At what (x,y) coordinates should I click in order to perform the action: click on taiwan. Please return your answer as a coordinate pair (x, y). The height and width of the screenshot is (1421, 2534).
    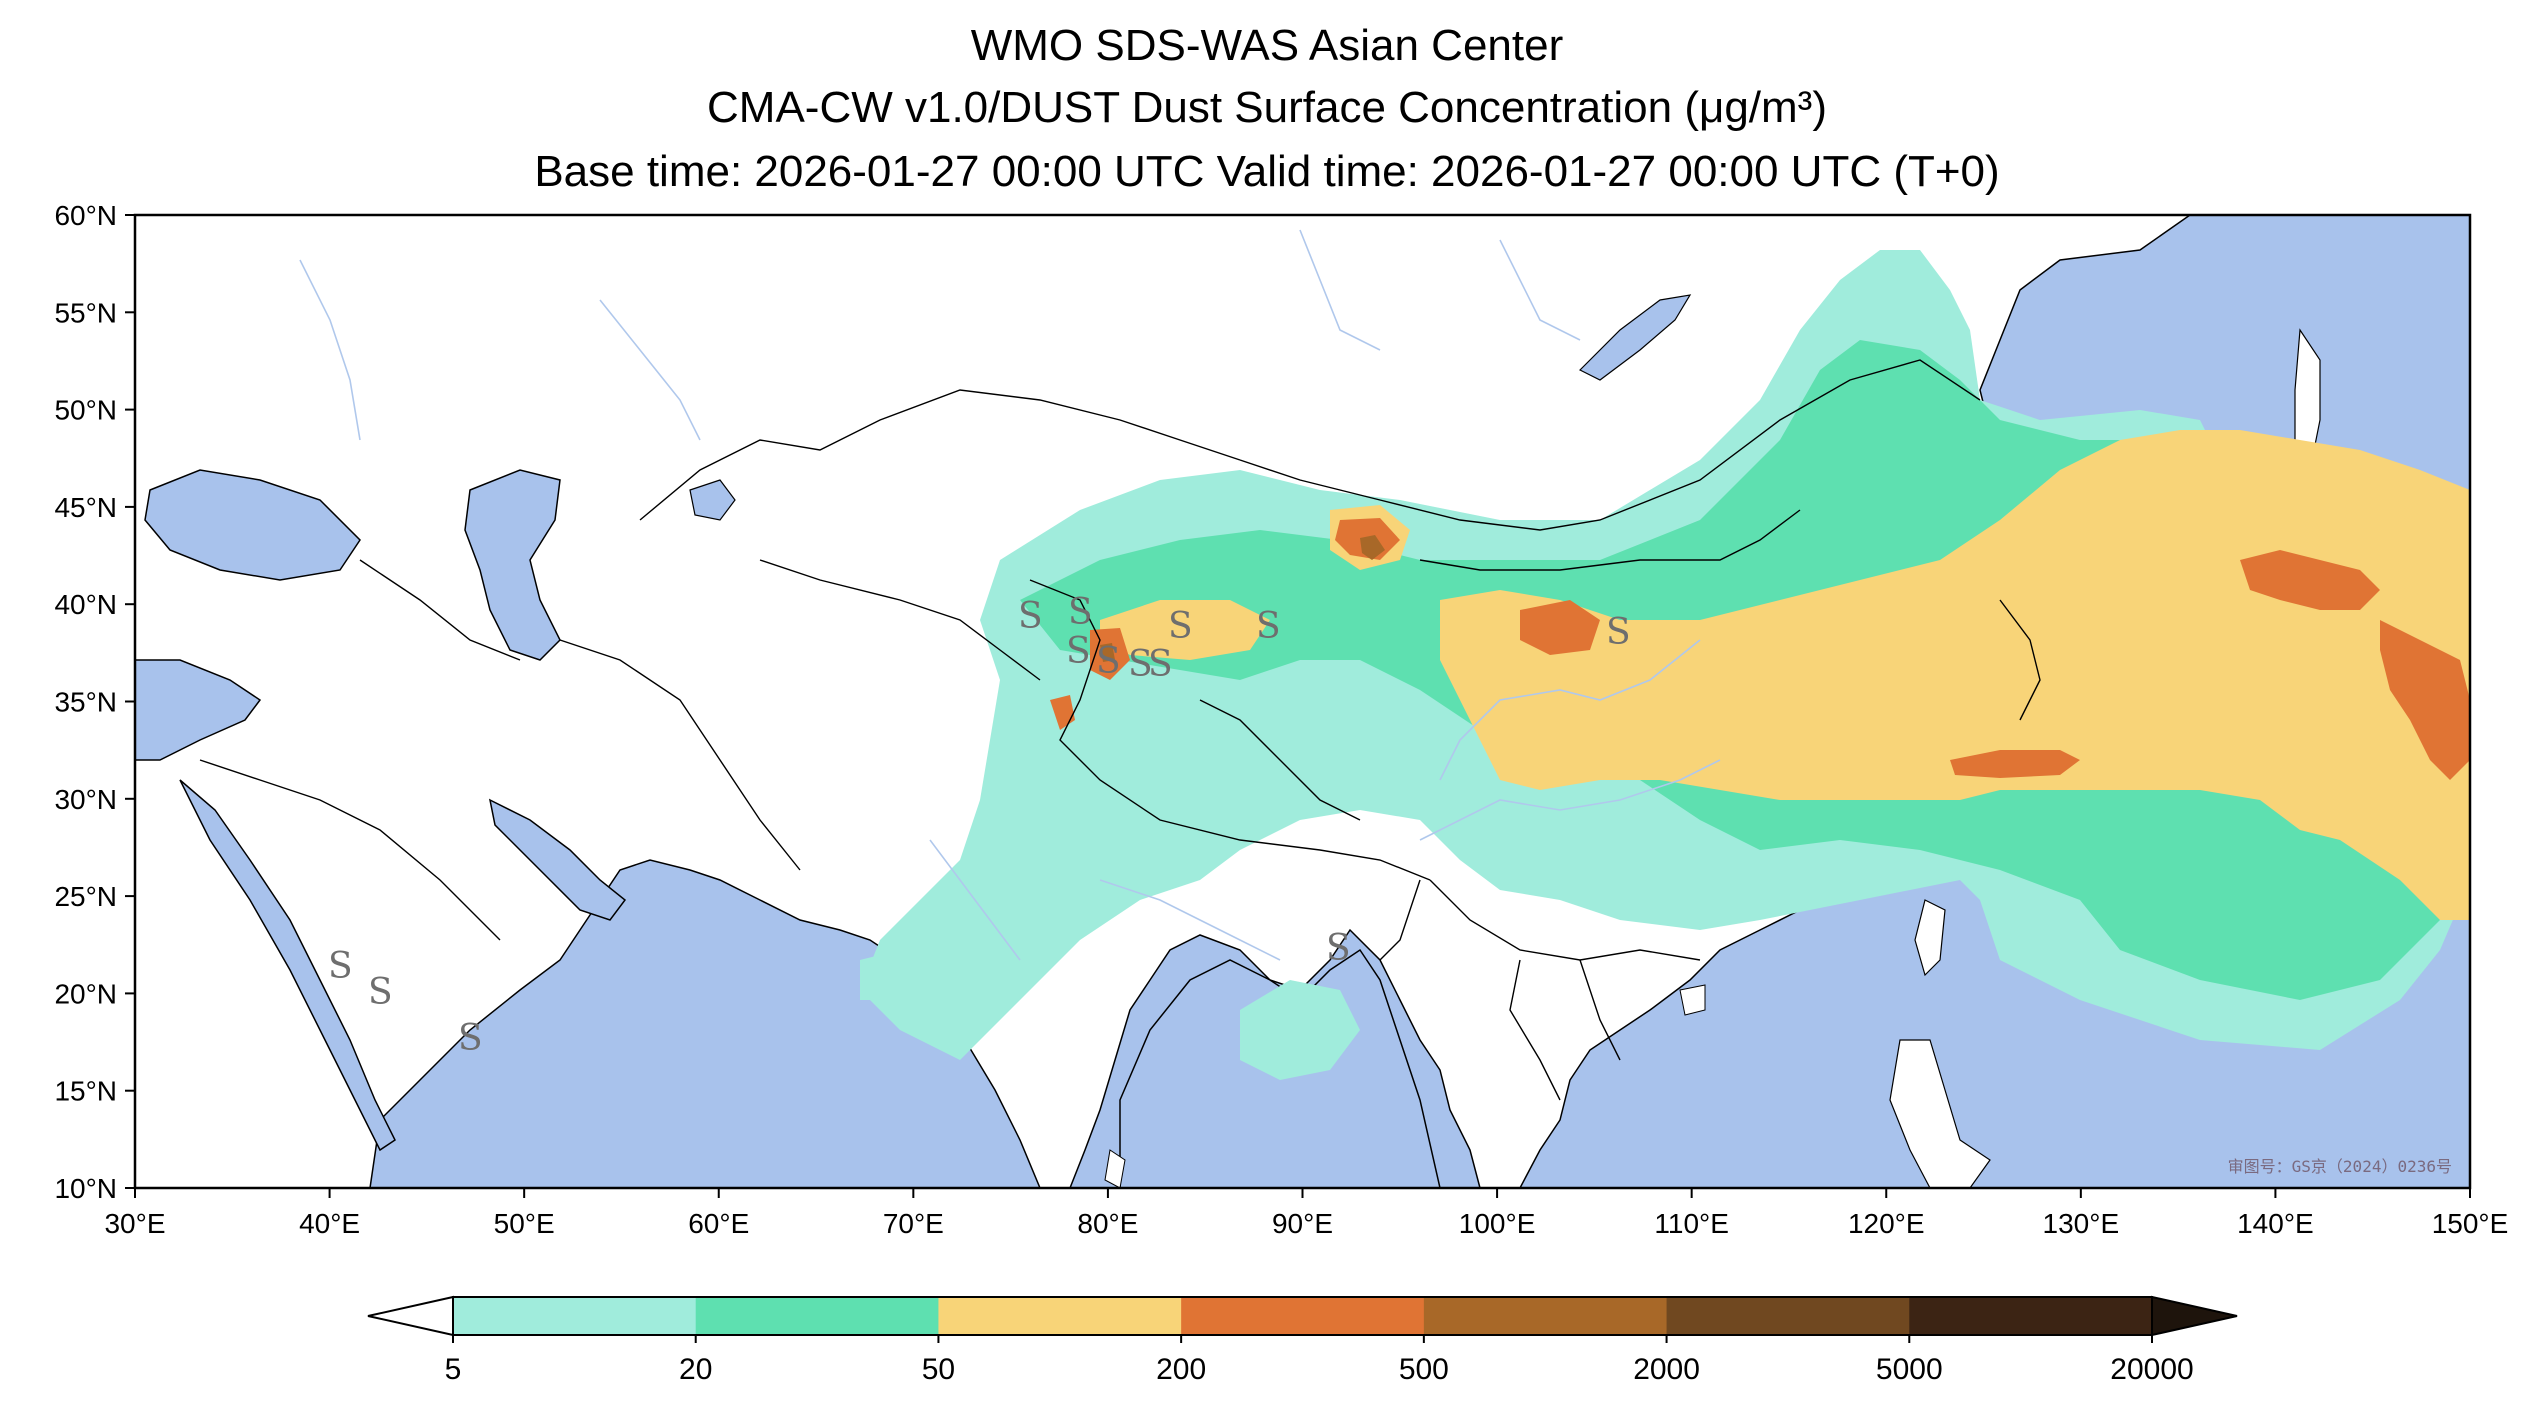
    Looking at the image, I should click on (1930, 938).